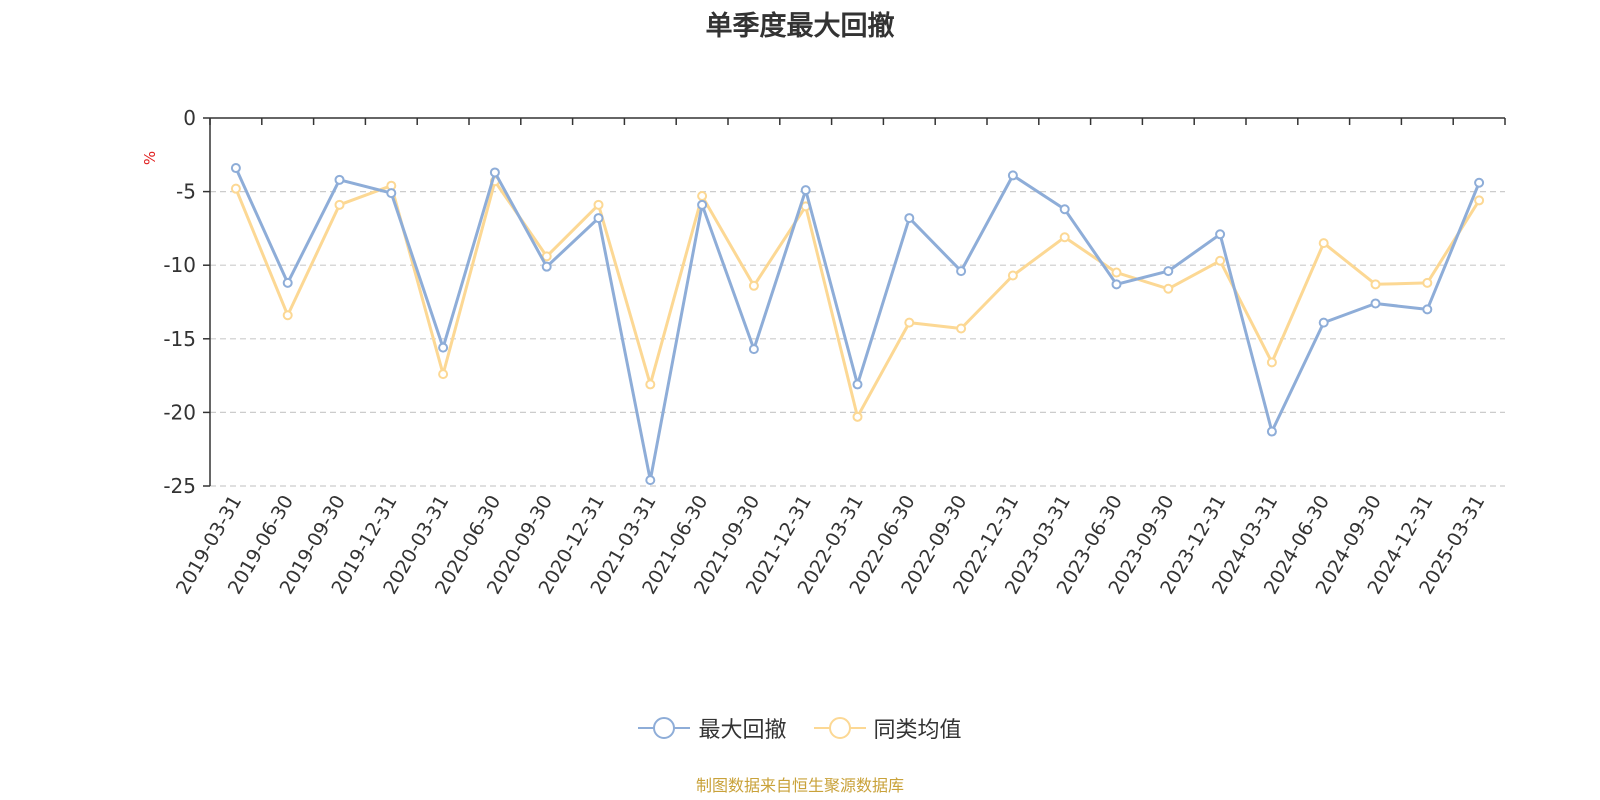 The height and width of the screenshot is (800, 1600). Describe the element at coordinates (179, 486) in the screenshot. I see `y-tick-label: -25` at that location.